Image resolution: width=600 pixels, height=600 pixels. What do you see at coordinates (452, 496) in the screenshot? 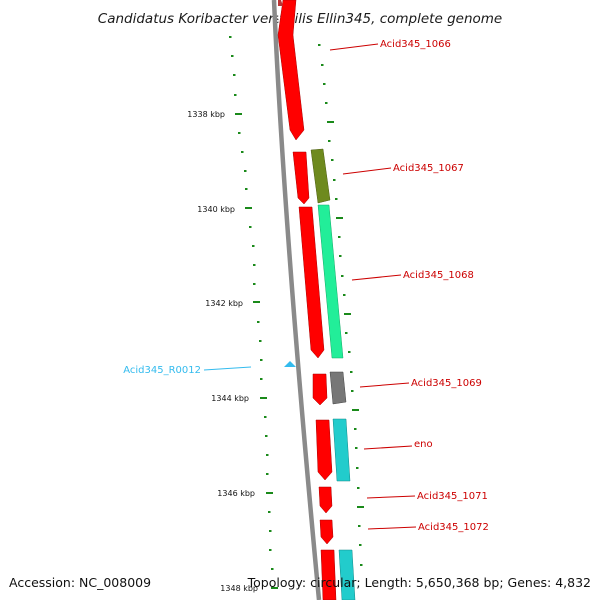
I see `gene-label-acid345_1071: Acid345_1071` at bounding box center [452, 496].